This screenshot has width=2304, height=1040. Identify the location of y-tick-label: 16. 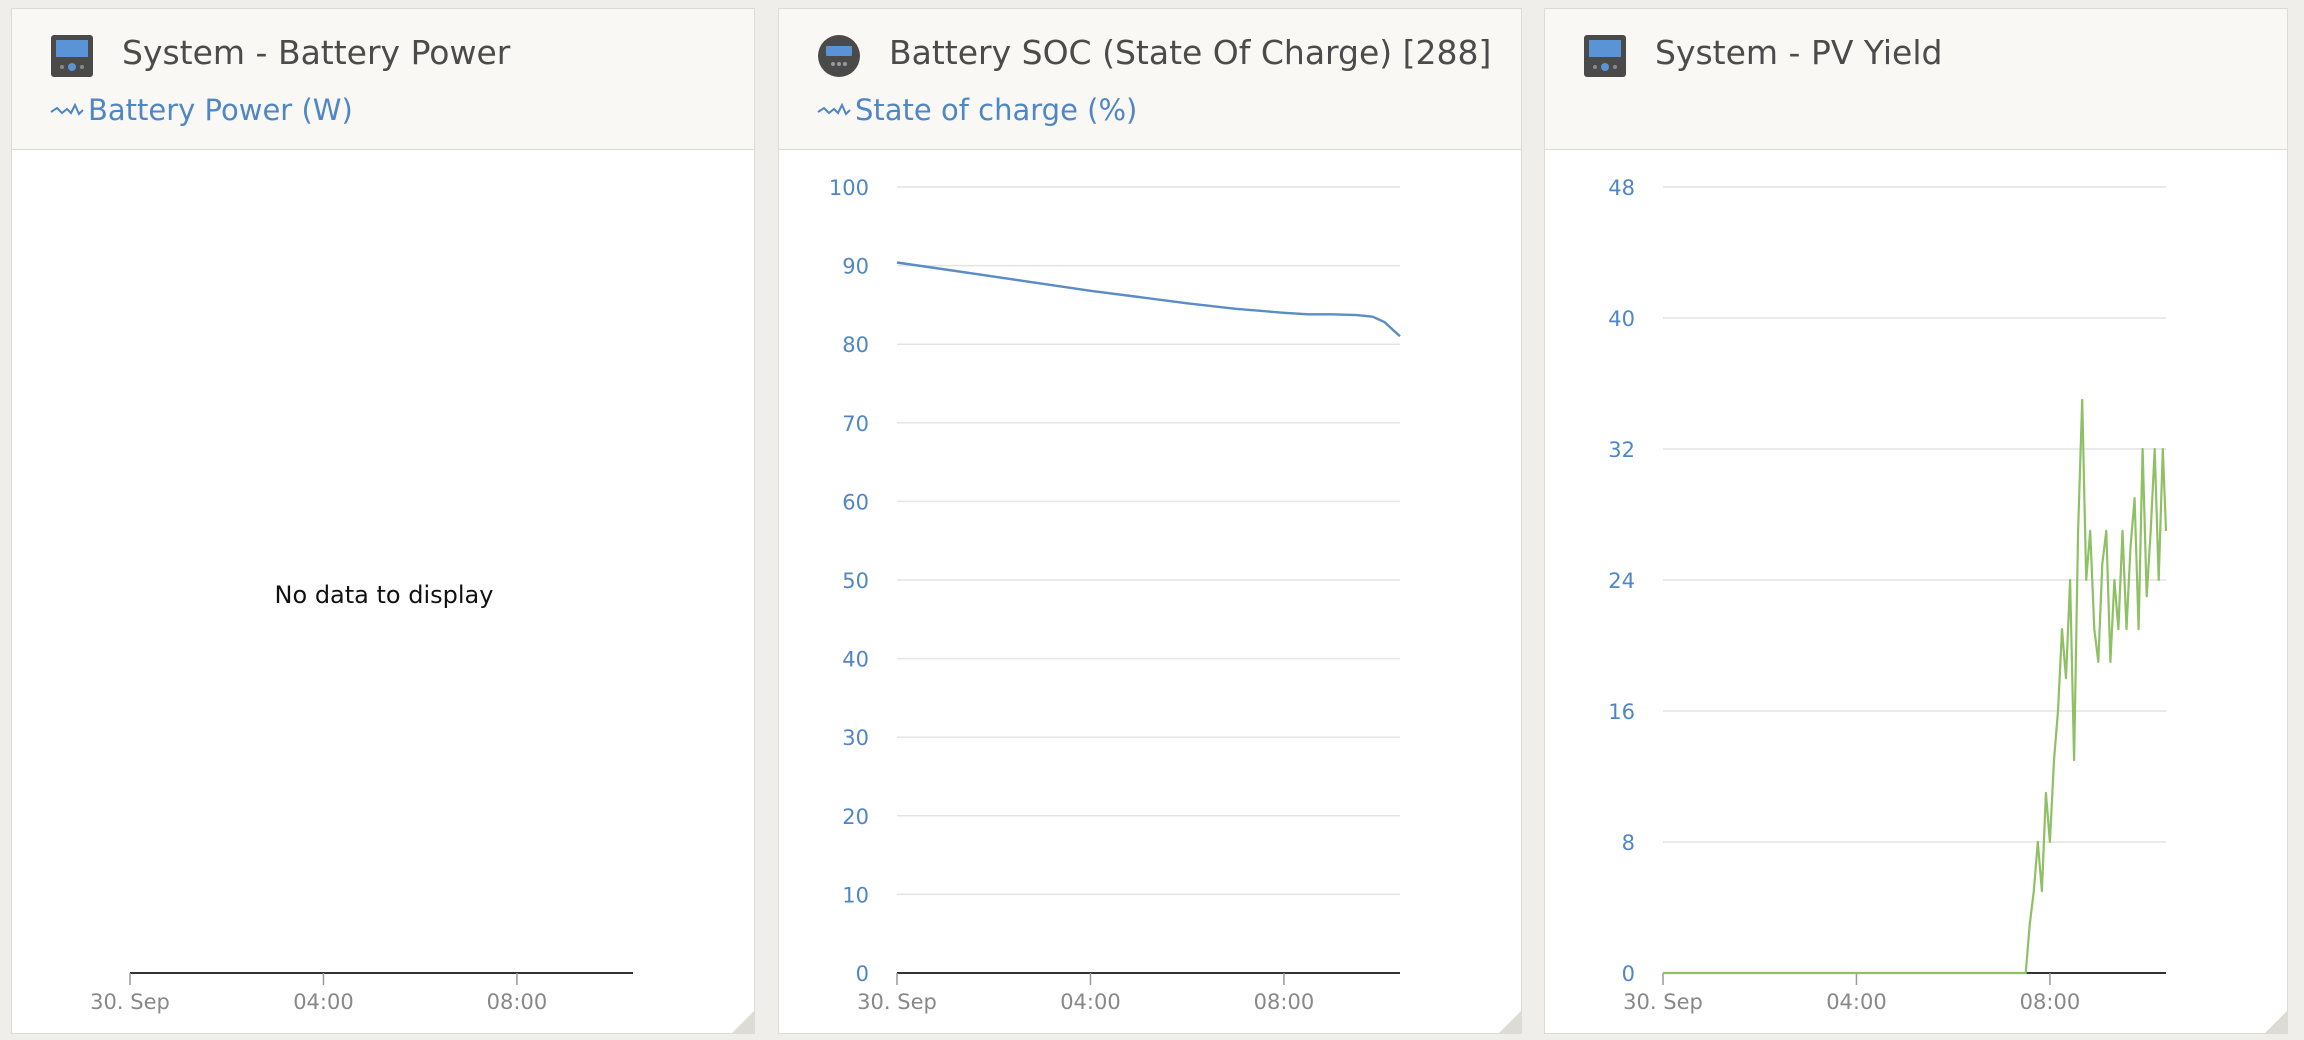
(1621, 712).